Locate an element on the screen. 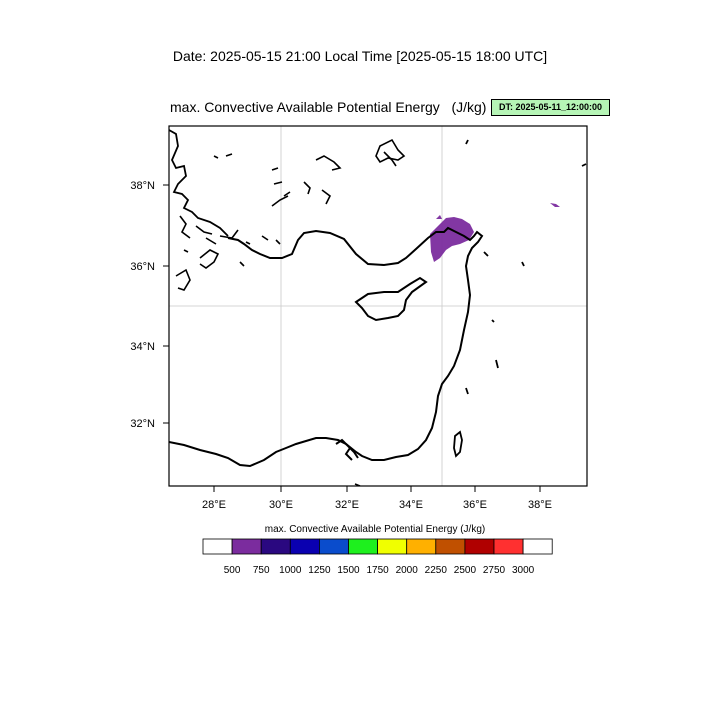  colorbar-label: 2000 is located at coordinates (407, 570).